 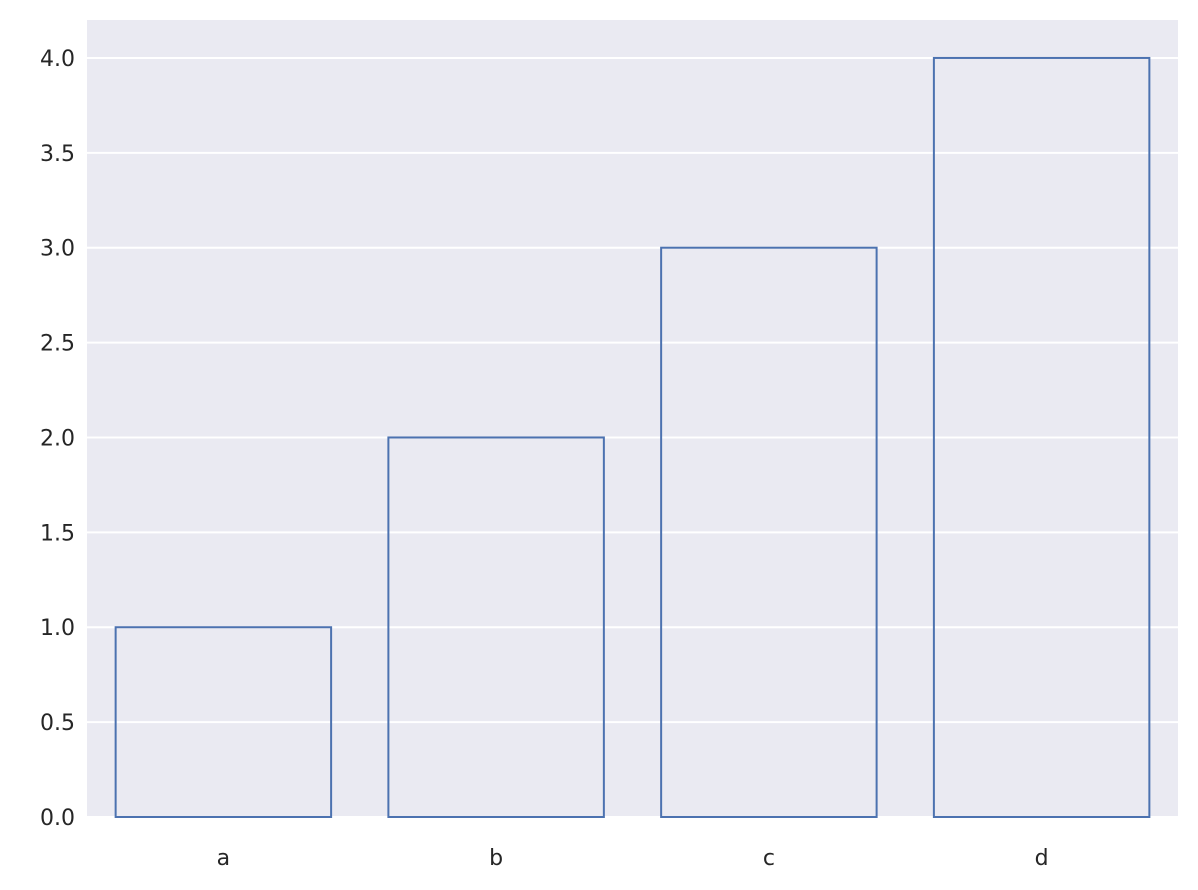 What do you see at coordinates (57, 249) in the screenshot?
I see `y-tick-label: 3.0` at bounding box center [57, 249].